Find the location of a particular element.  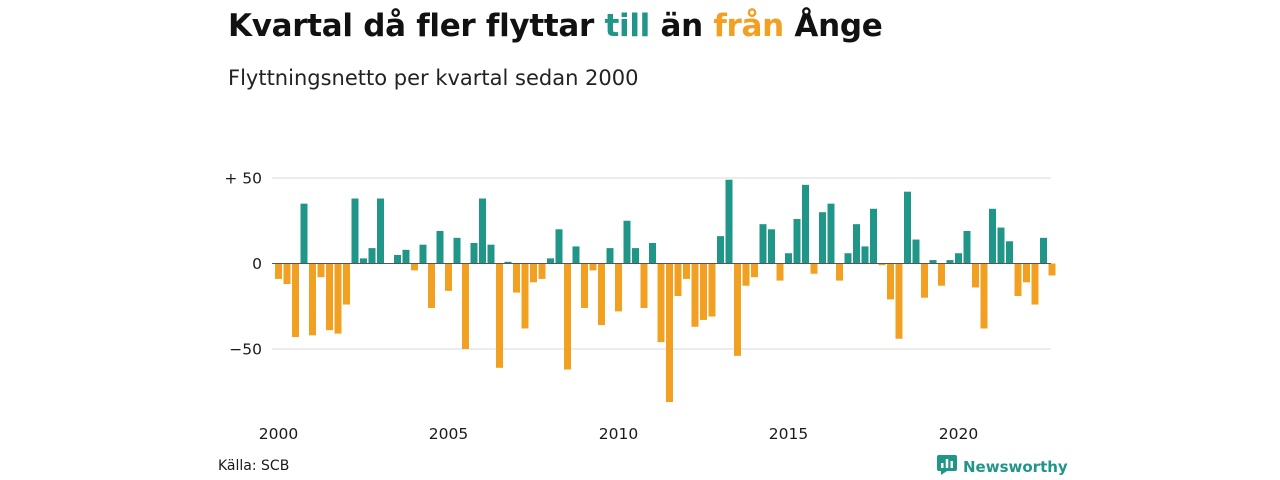

y-tick-label: −50 is located at coordinates (245, 350).